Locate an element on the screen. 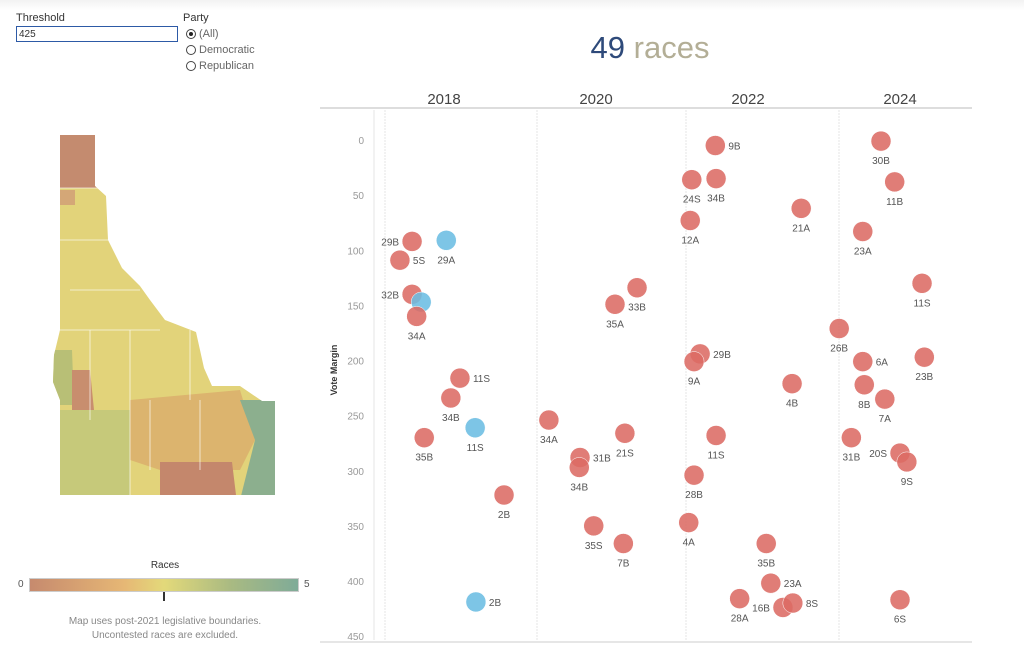 The height and width of the screenshot is (646, 1024). race-point-label: 30B is located at coordinates (881, 161).